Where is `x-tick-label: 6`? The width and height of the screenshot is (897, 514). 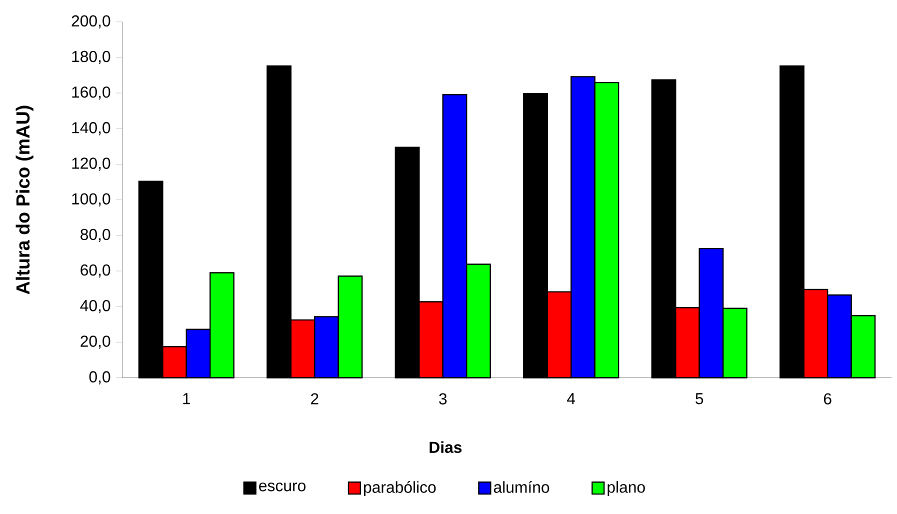 x-tick-label: 6 is located at coordinates (828, 398).